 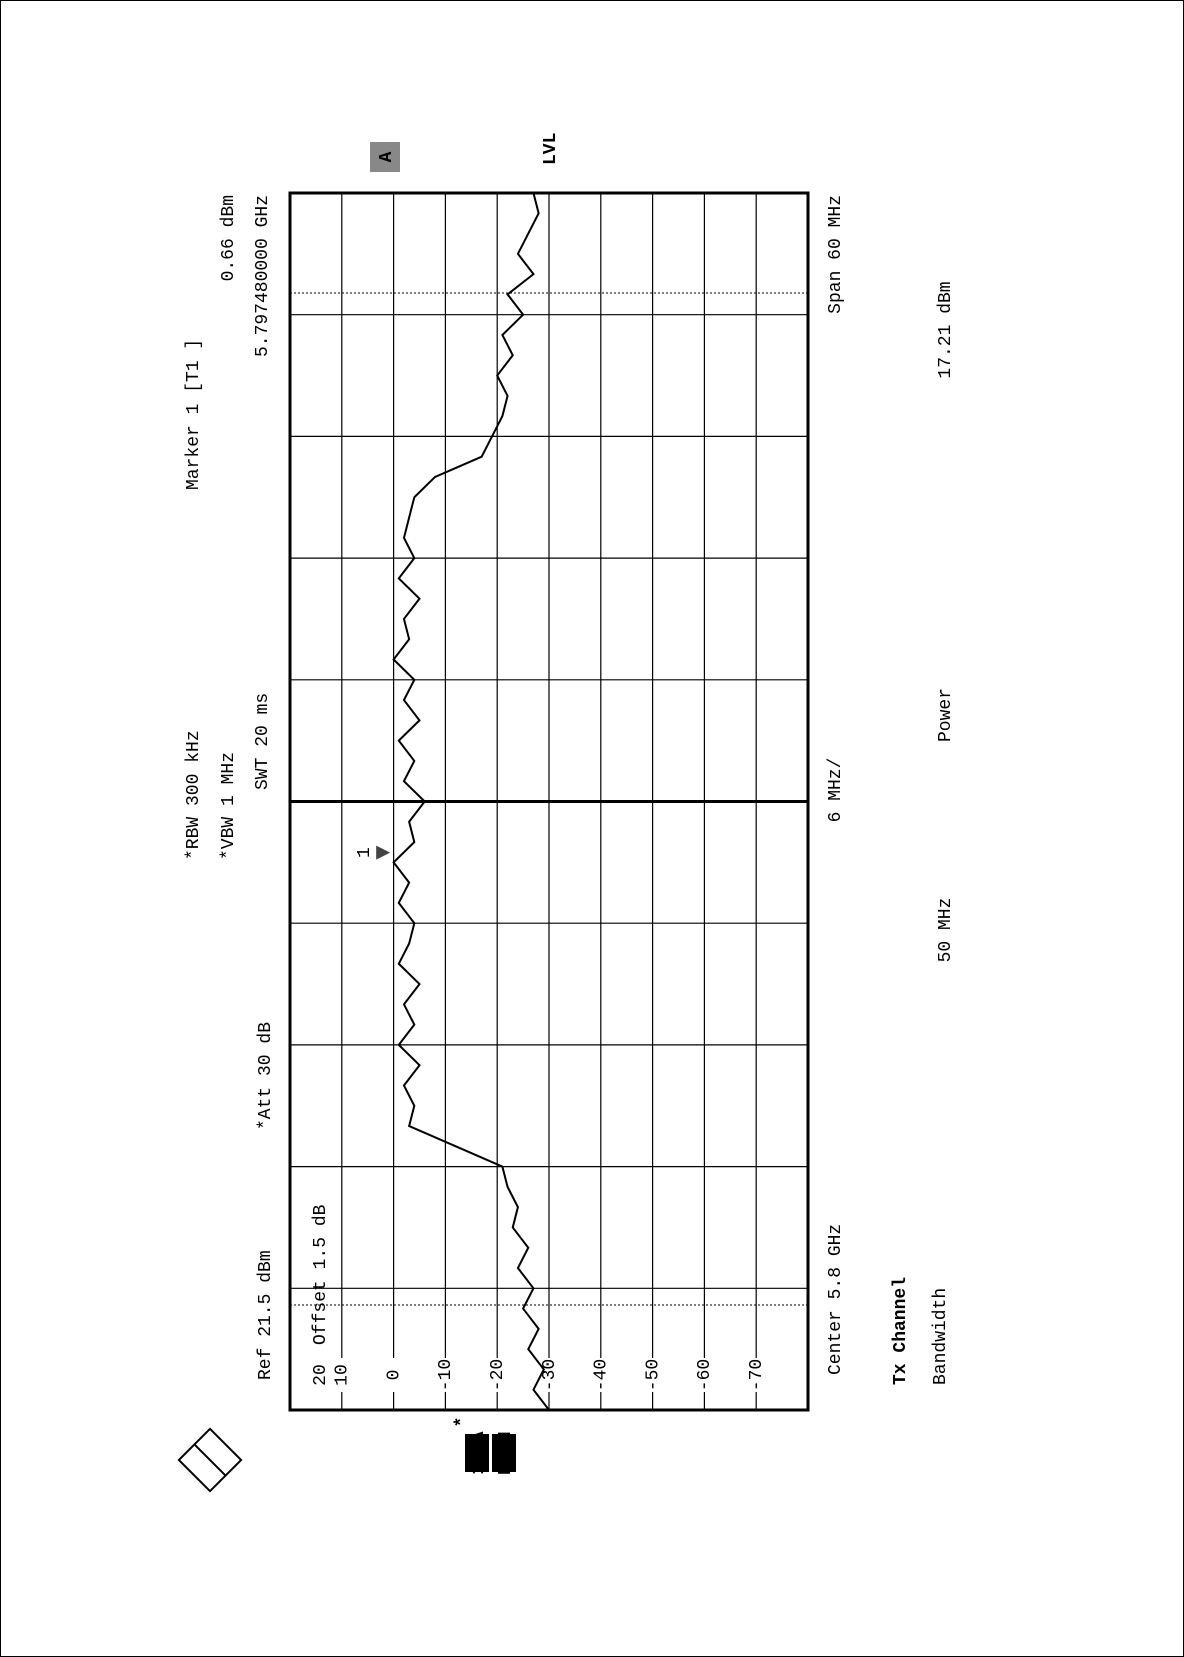 I want to click on center-freq: Center 5.8 GHz, so click(x=836, y=1299).